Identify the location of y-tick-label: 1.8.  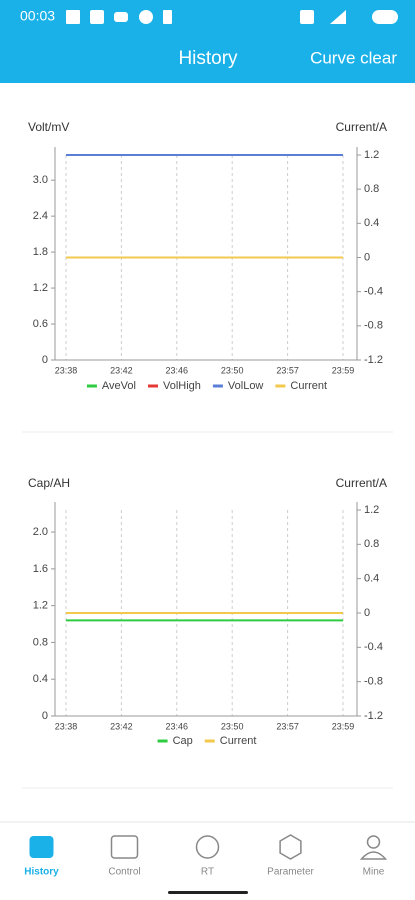
(40, 252).